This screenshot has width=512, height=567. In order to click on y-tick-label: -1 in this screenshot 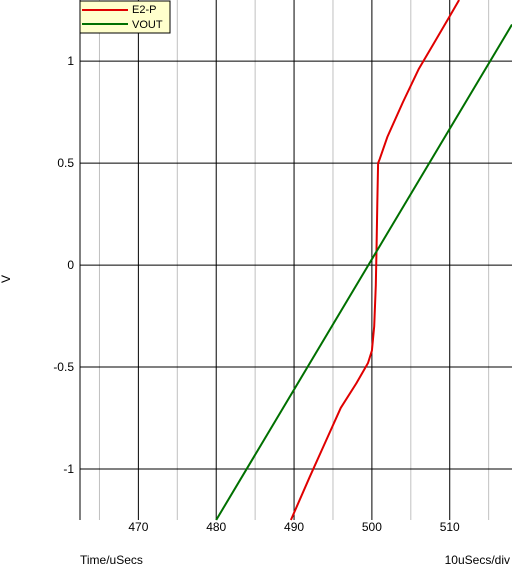, I will do `click(68, 469)`.